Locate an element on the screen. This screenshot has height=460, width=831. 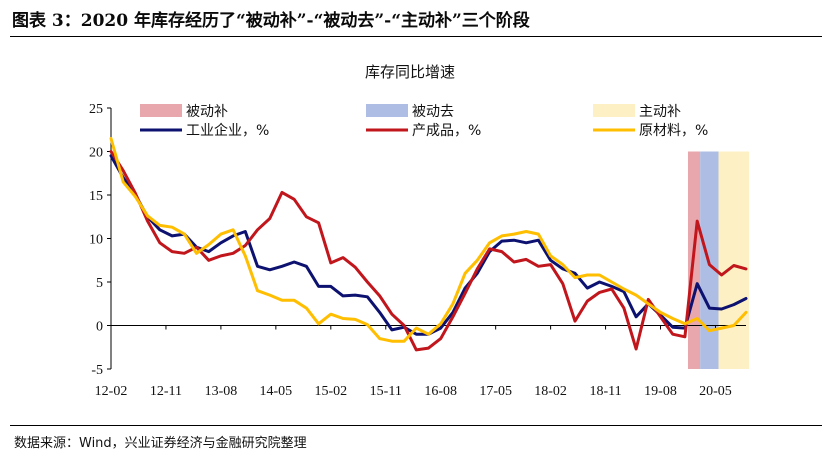
legend-label-series: 产成品，% is located at coordinates (446, 131).